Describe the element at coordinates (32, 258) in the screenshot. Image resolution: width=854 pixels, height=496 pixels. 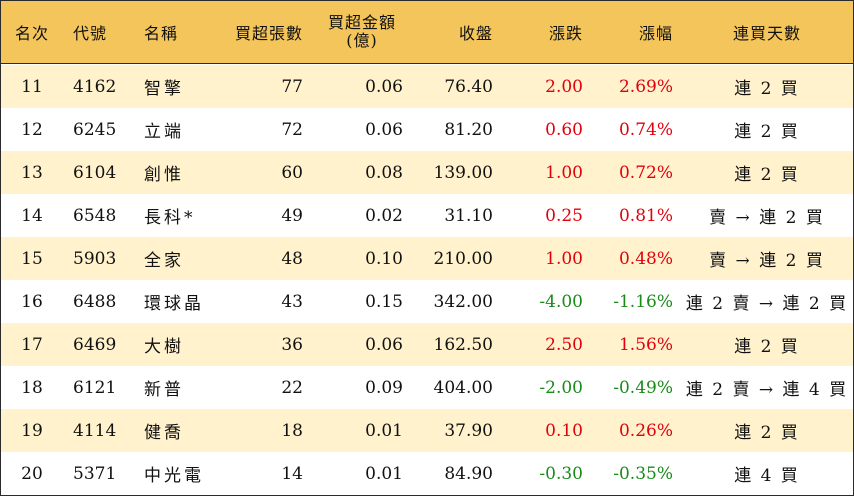
I see `rank-cell: 15` at that location.